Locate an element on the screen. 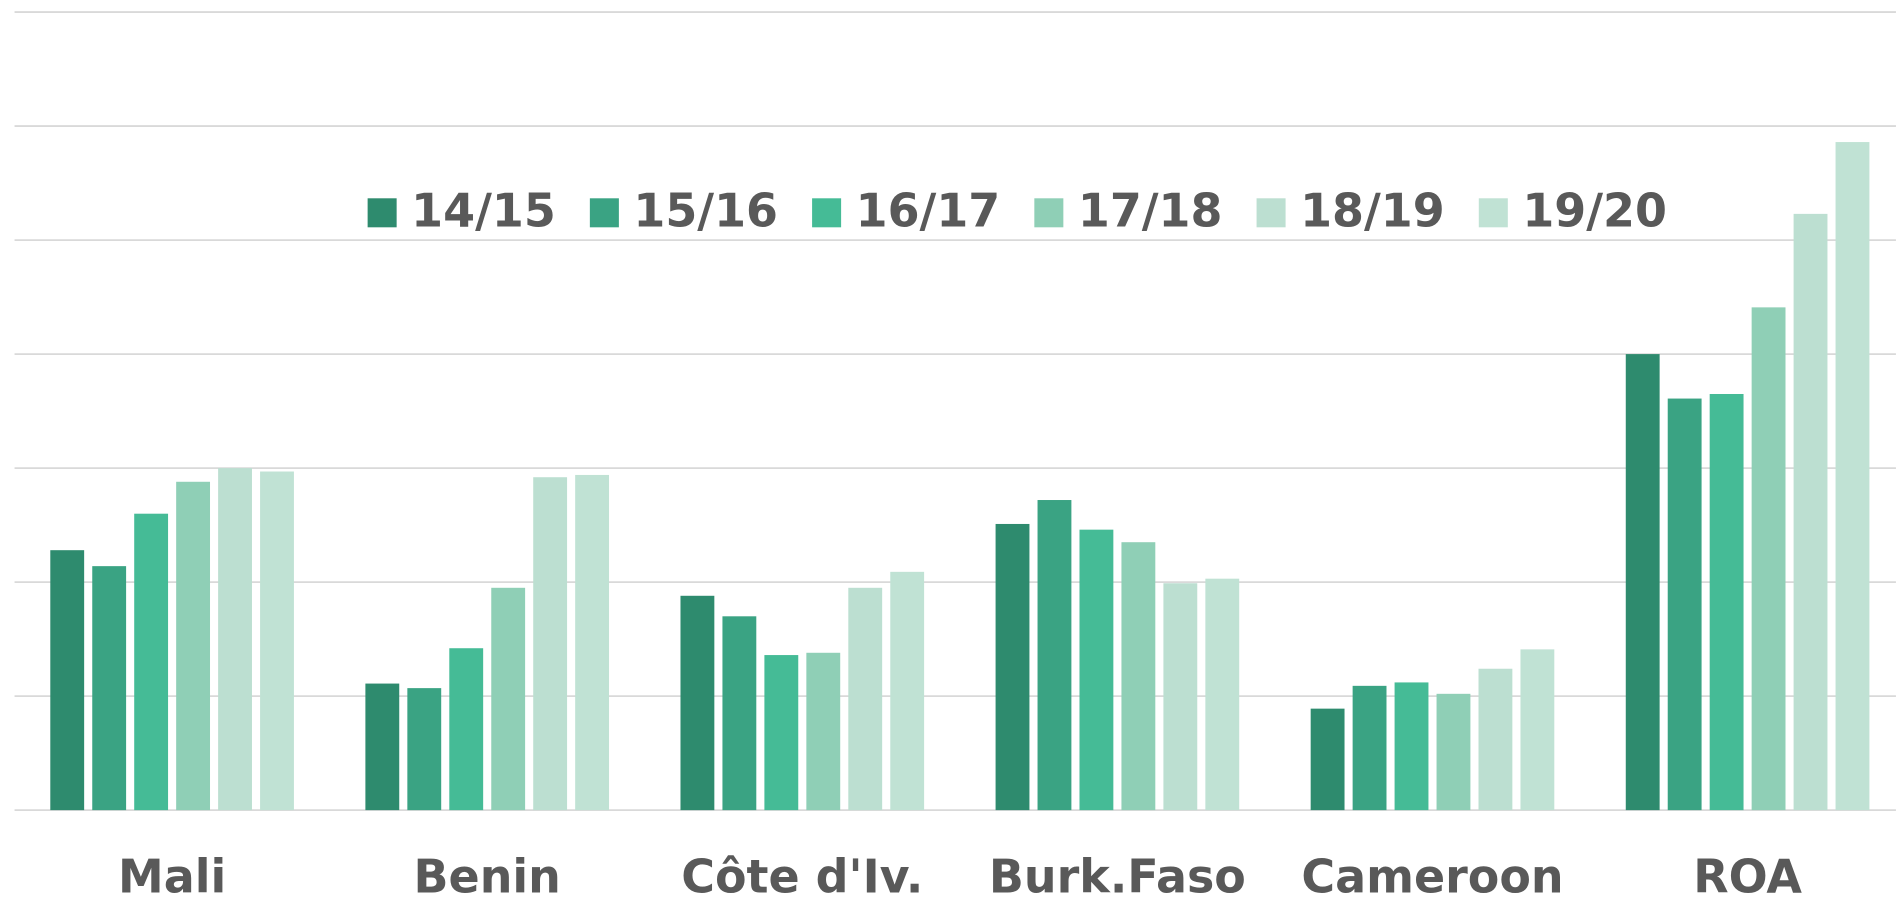 The image size is (1896, 902). legend-label: 19/20 is located at coordinates (1594, 211).